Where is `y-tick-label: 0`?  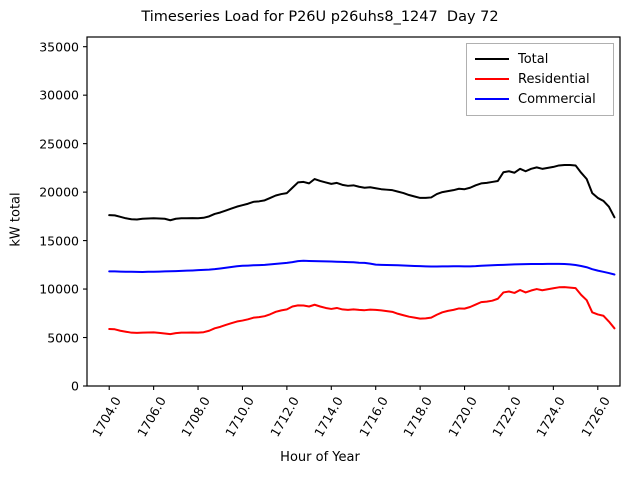 y-tick-label: 0 is located at coordinates (75, 386).